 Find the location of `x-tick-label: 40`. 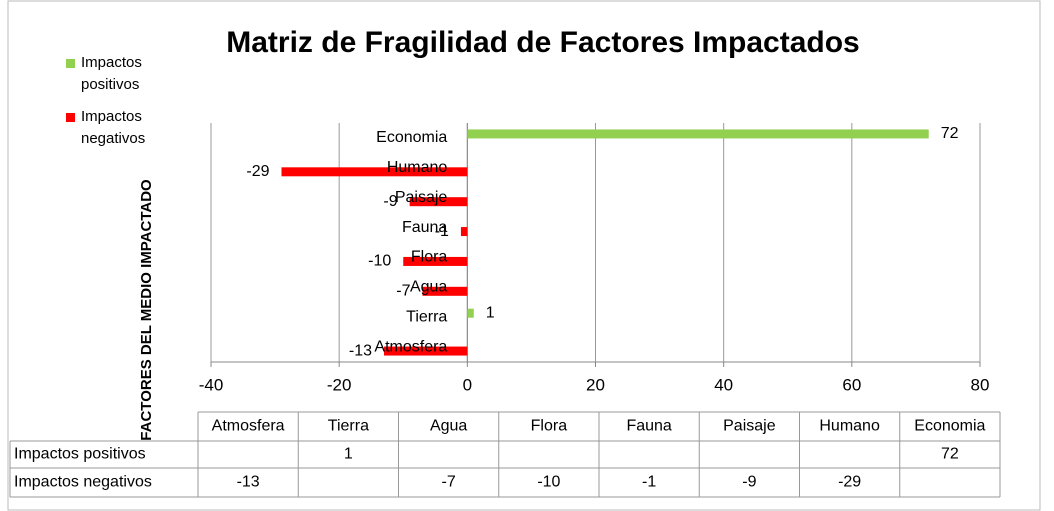

x-tick-label: 40 is located at coordinates (723, 384).